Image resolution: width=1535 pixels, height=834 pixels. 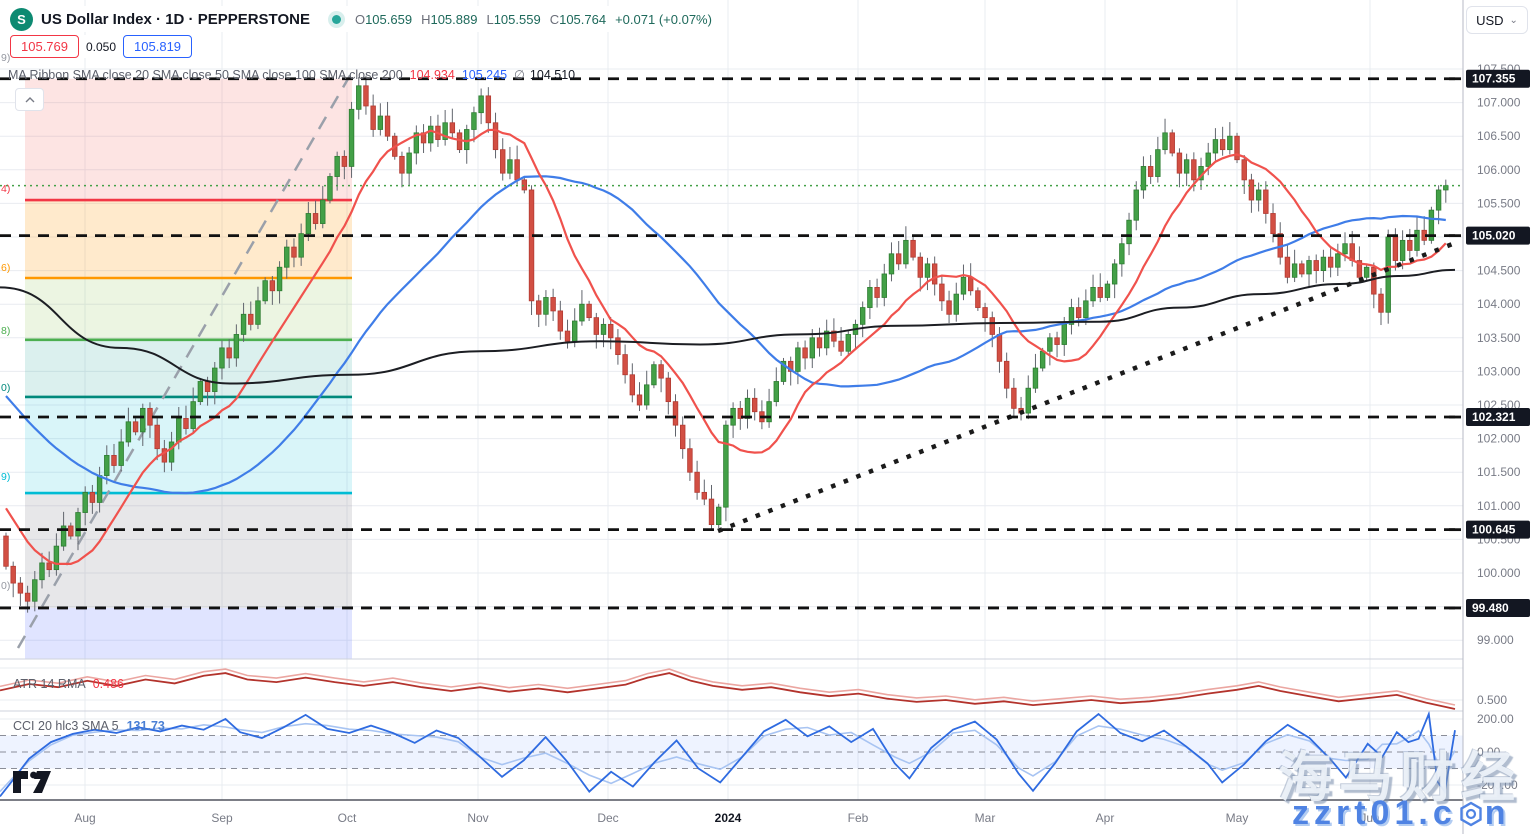 What do you see at coordinates (1400, 778) in the screenshot?
I see `watermark-text-cn: 海马财经` at bounding box center [1400, 778].